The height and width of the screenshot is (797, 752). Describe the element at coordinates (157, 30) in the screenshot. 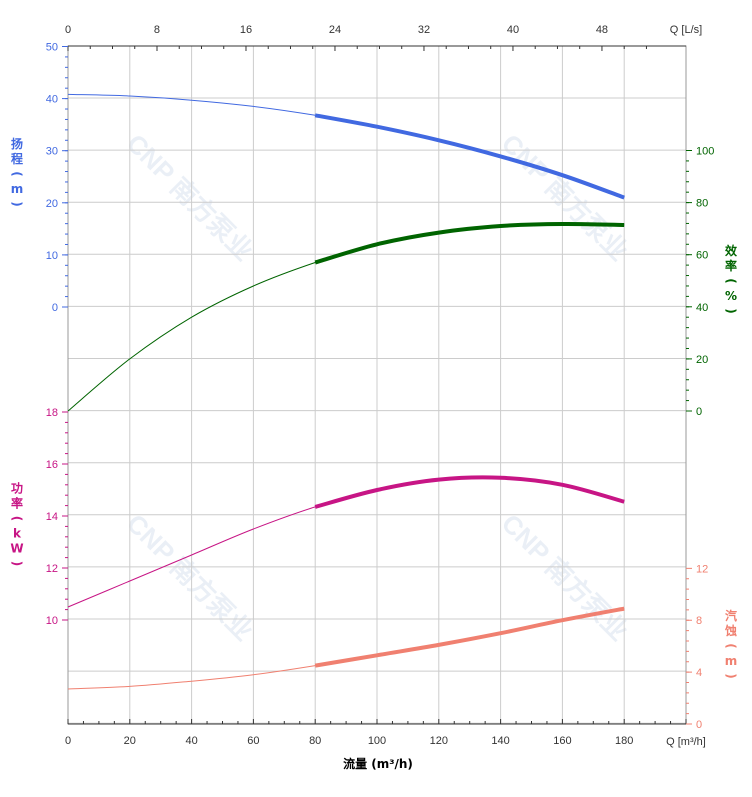

I see `x2-tick-label: 8` at that location.